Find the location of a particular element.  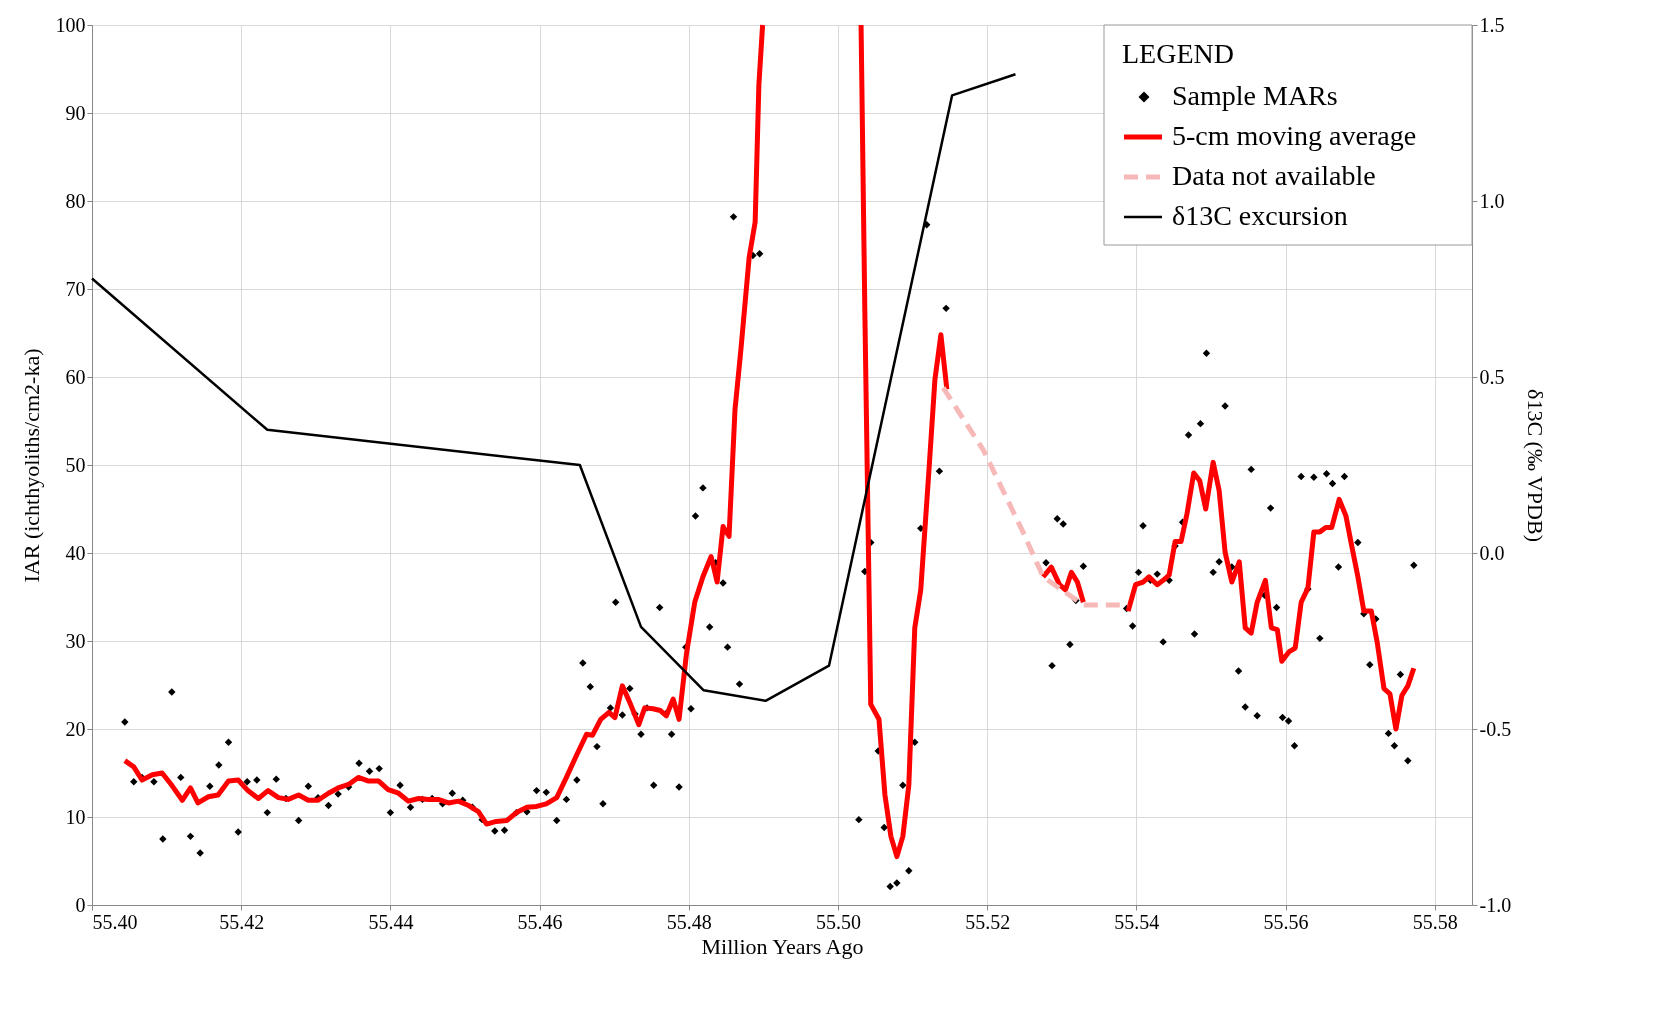

legend-label: Data not available is located at coordinates (1274, 175).